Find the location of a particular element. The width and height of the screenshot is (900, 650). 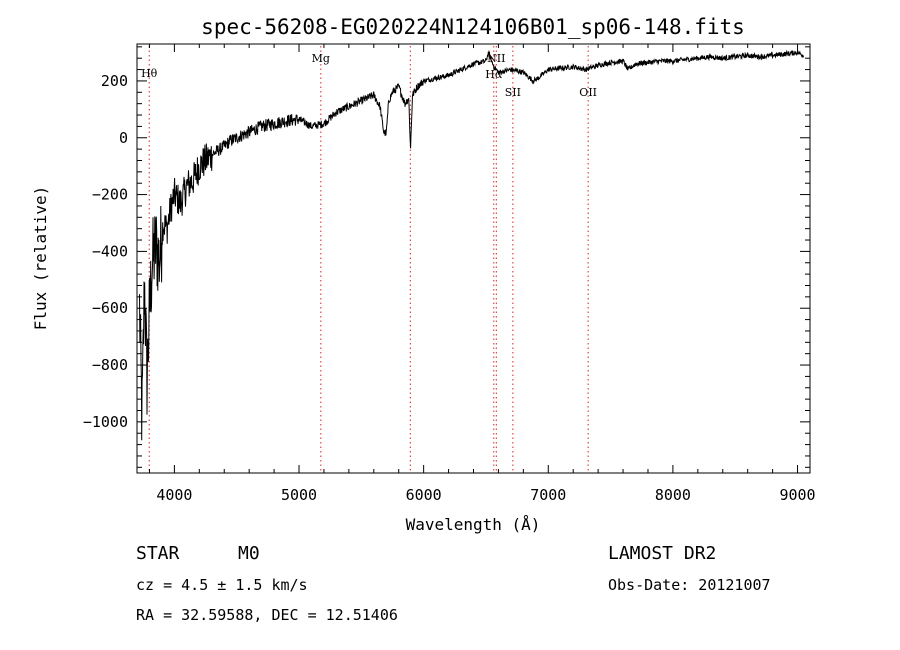

y-tick-label: 0 is located at coordinates (123, 138).